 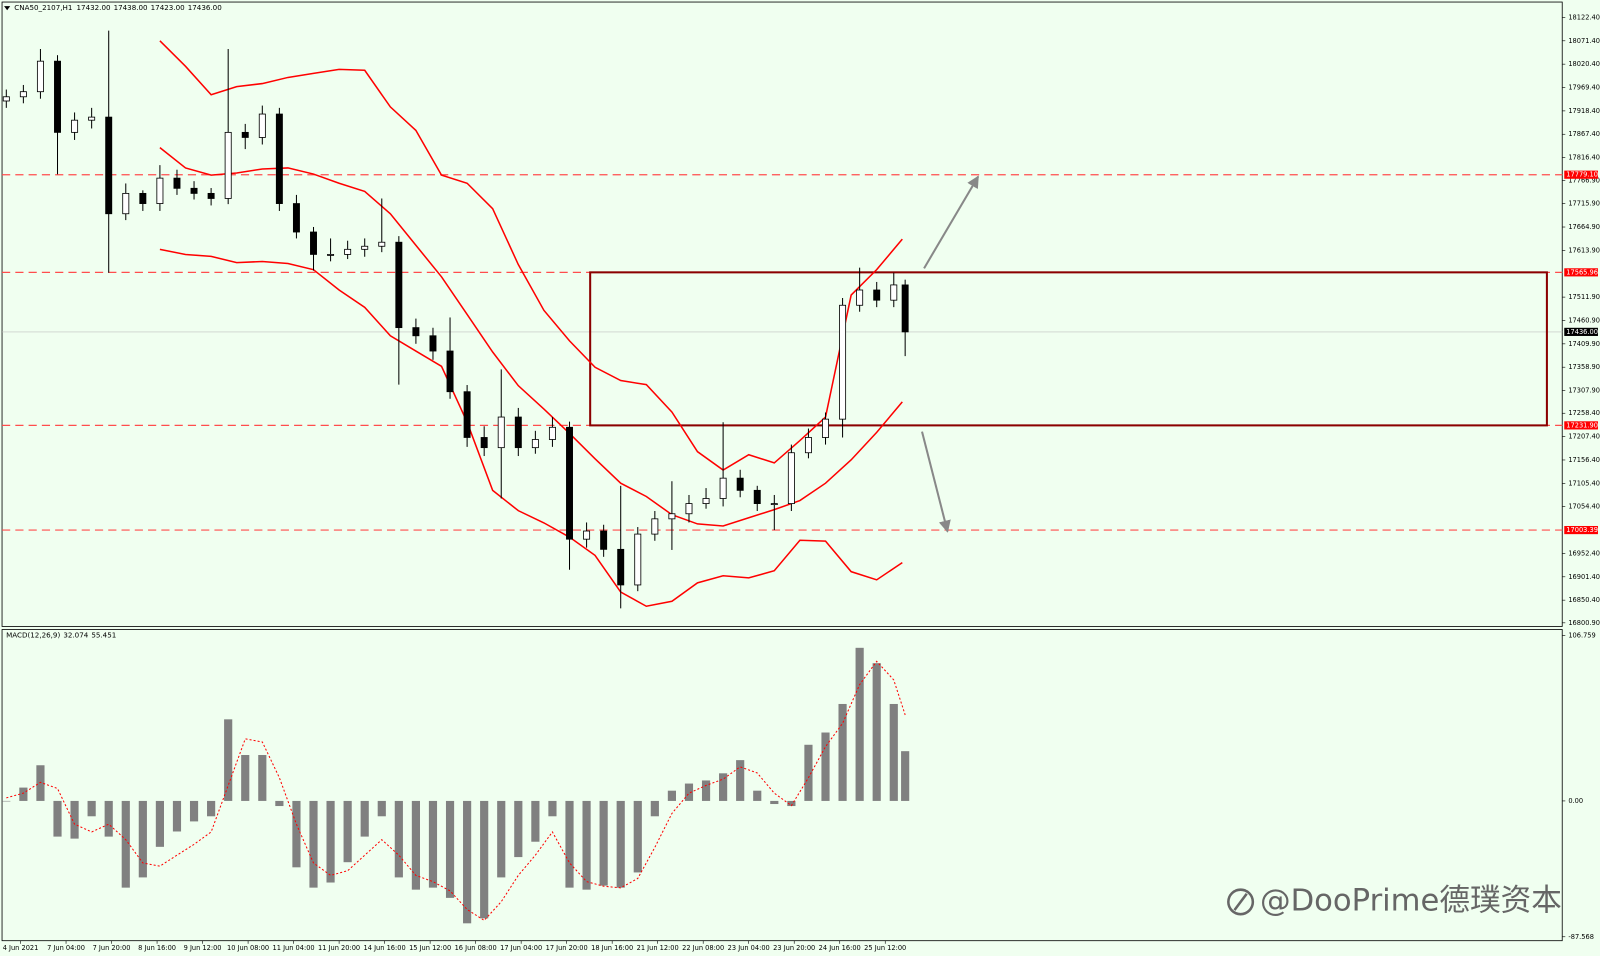 What do you see at coordinates (658, 948) in the screenshot?
I see `x-tick-label: 21 Jun 12:00` at bounding box center [658, 948].